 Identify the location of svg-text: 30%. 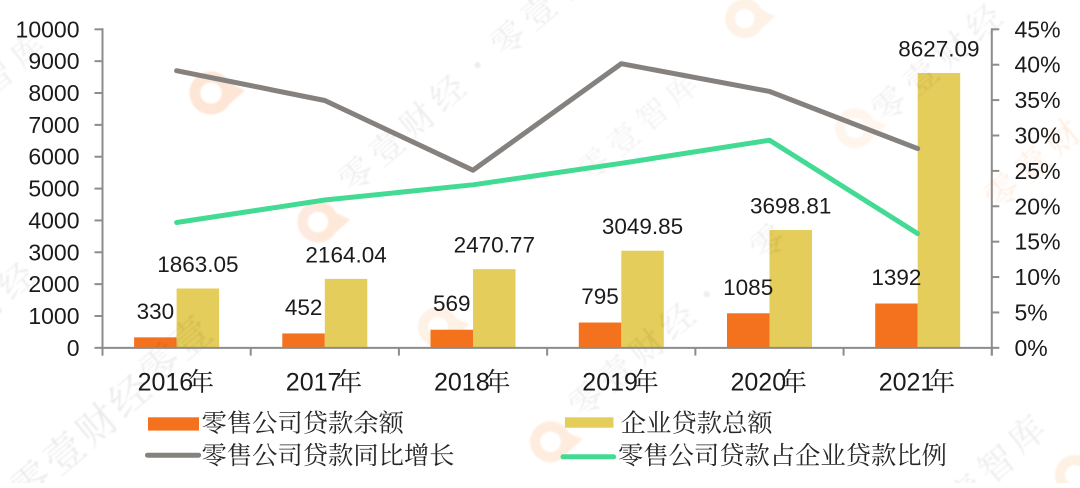
(1038, 135).